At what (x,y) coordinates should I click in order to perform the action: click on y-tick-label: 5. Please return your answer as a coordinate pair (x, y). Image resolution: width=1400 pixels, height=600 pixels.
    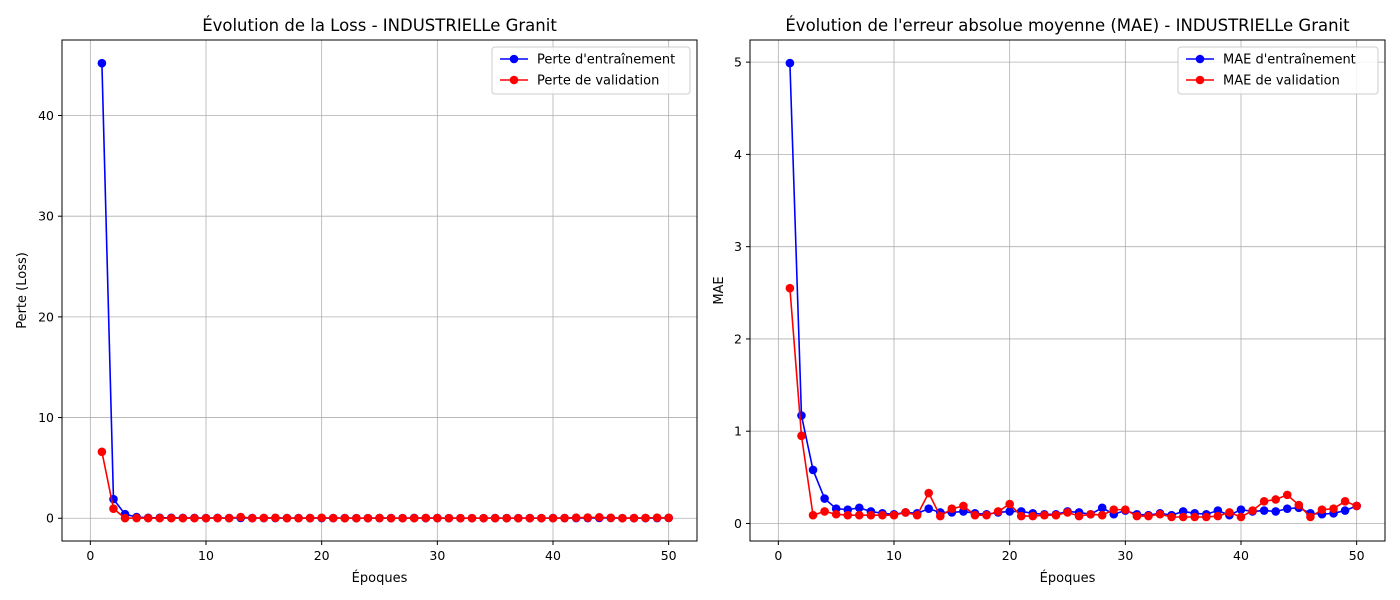
    Looking at the image, I should click on (738, 62).